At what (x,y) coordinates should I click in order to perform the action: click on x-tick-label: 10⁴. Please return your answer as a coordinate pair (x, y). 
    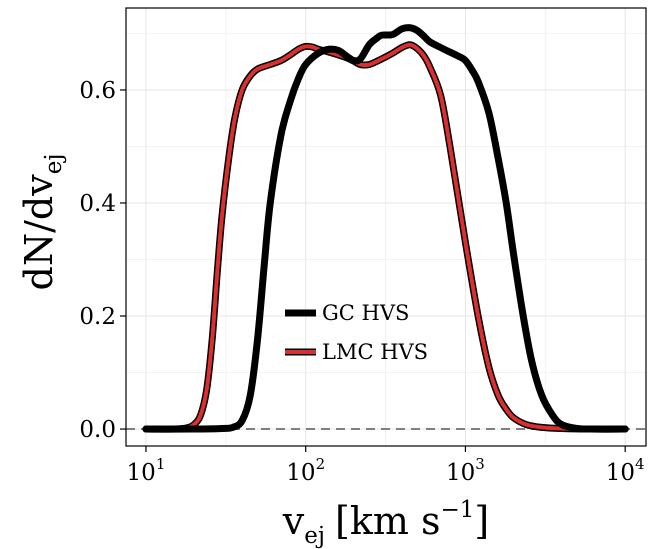
    Looking at the image, I should click on (625, 470).